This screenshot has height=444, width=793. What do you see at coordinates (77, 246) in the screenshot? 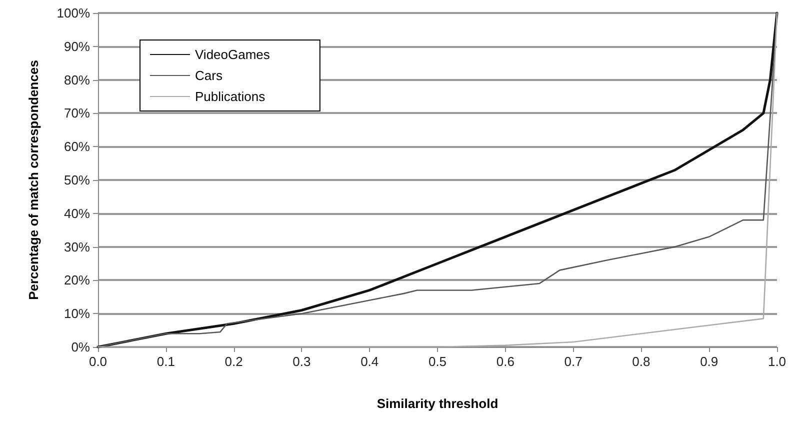
I see `y-tick-label: 30%` at bounding box center [77, 246].